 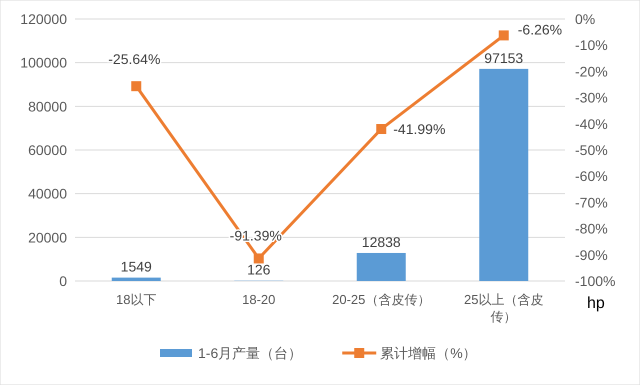 What do you see at coordinates (44, 19) in the screenshot?
I see `y-tick-label: 120000` at bounding box center [44, 19].